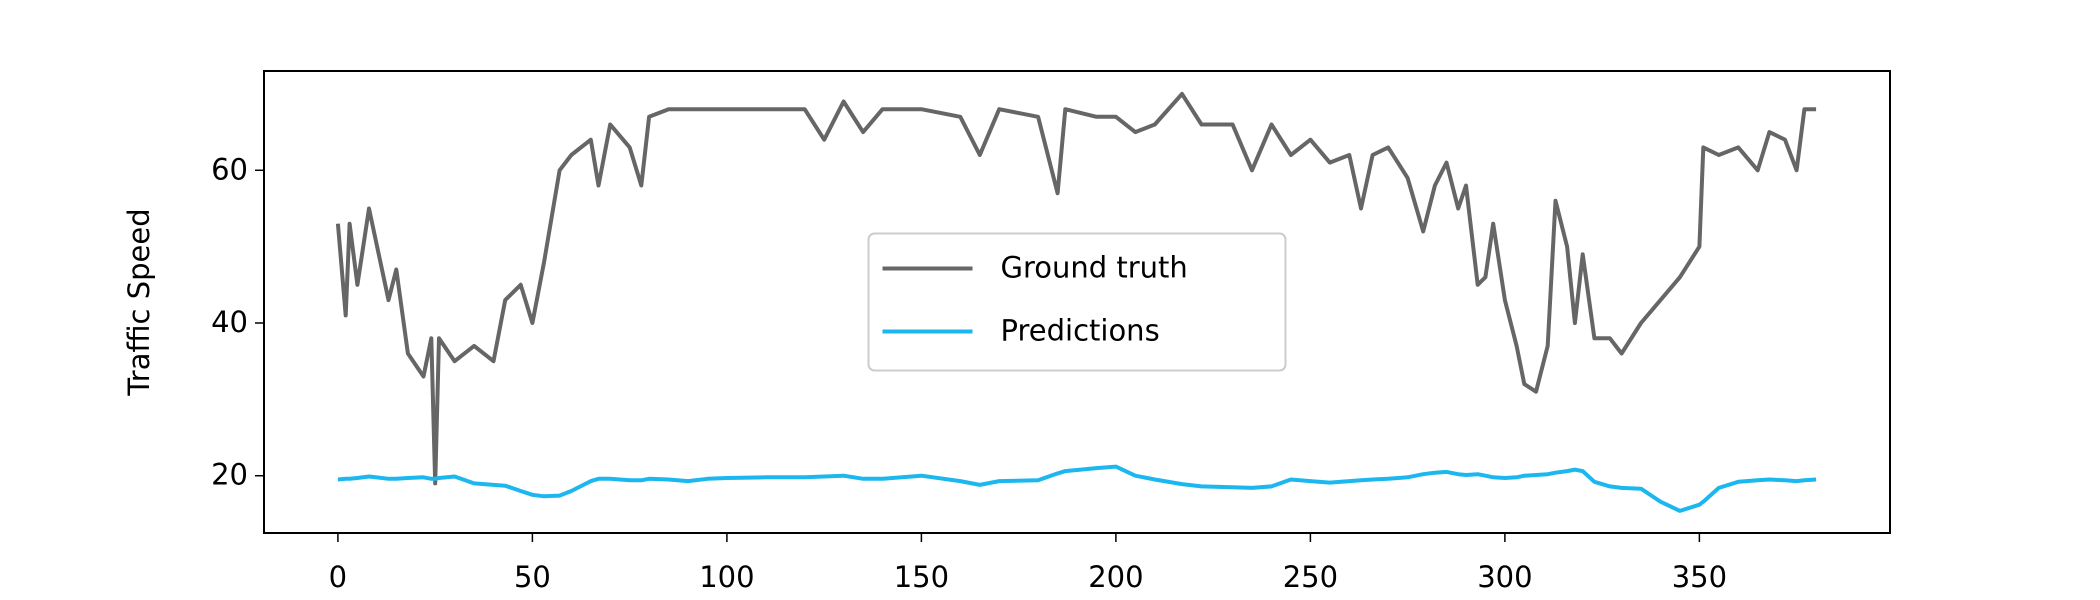 Image resolution: width=2100 pixels, height=600 pixels. What do you see at coordinates (1115, 577) in the screenshot?
I see `x-tick-label: 200` at bounding box center [1115, 577].